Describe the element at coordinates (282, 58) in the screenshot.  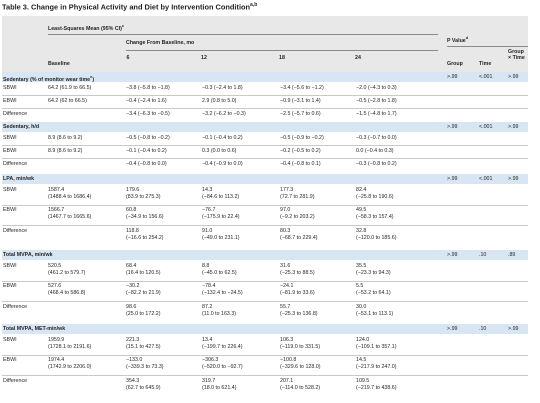
I see `column-header-month-18: 18` at that location.